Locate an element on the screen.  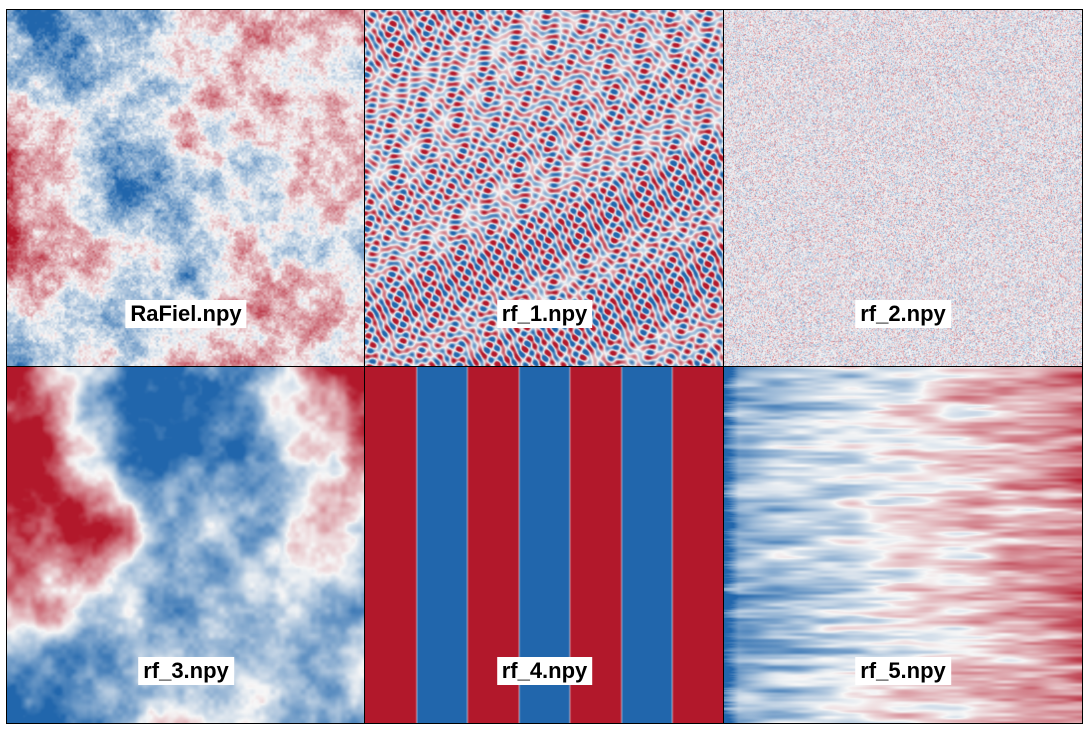
panel-label: rf_4.npy is located at coordinates (544, 671).